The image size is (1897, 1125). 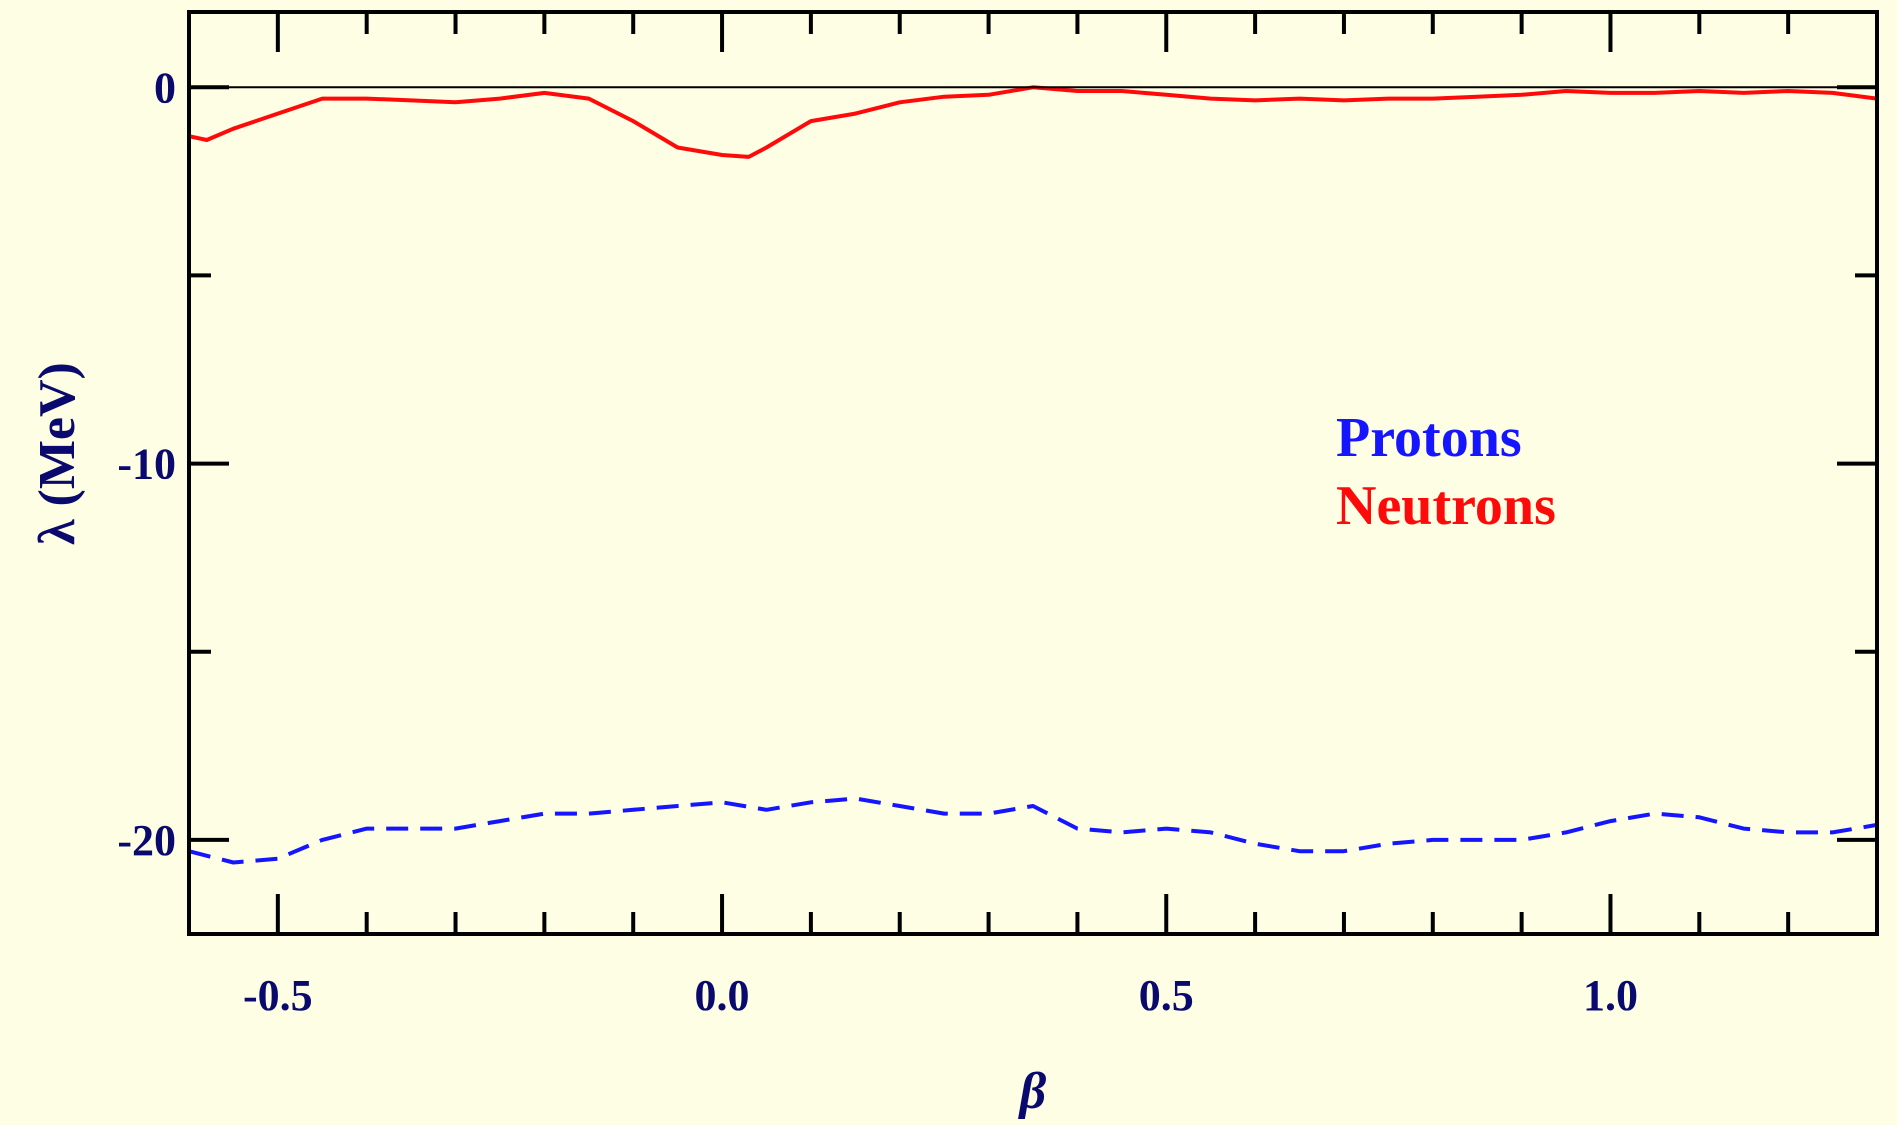 What do you see at coordinates (1033, 830) in the screenshot?
I see `series-line-protons` at bounding box center [1033, 830].